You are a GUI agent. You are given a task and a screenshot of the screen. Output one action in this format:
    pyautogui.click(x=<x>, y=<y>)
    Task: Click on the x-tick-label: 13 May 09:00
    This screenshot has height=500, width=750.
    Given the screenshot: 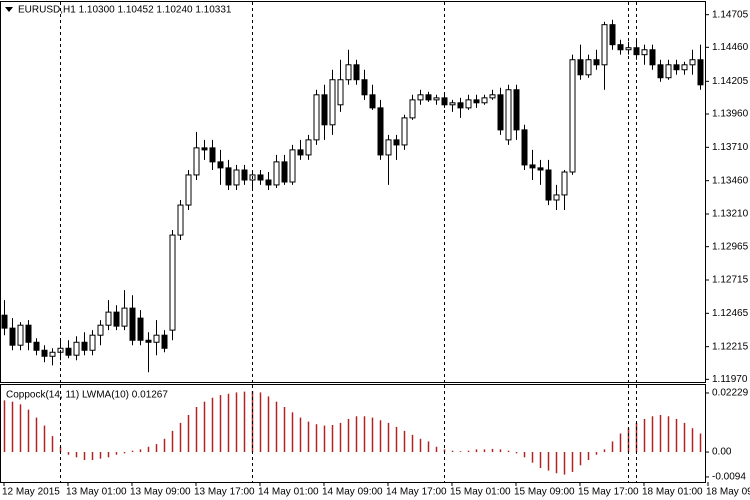 What is the action you would take?
    pyautogui.click(x=160, y=492)
    